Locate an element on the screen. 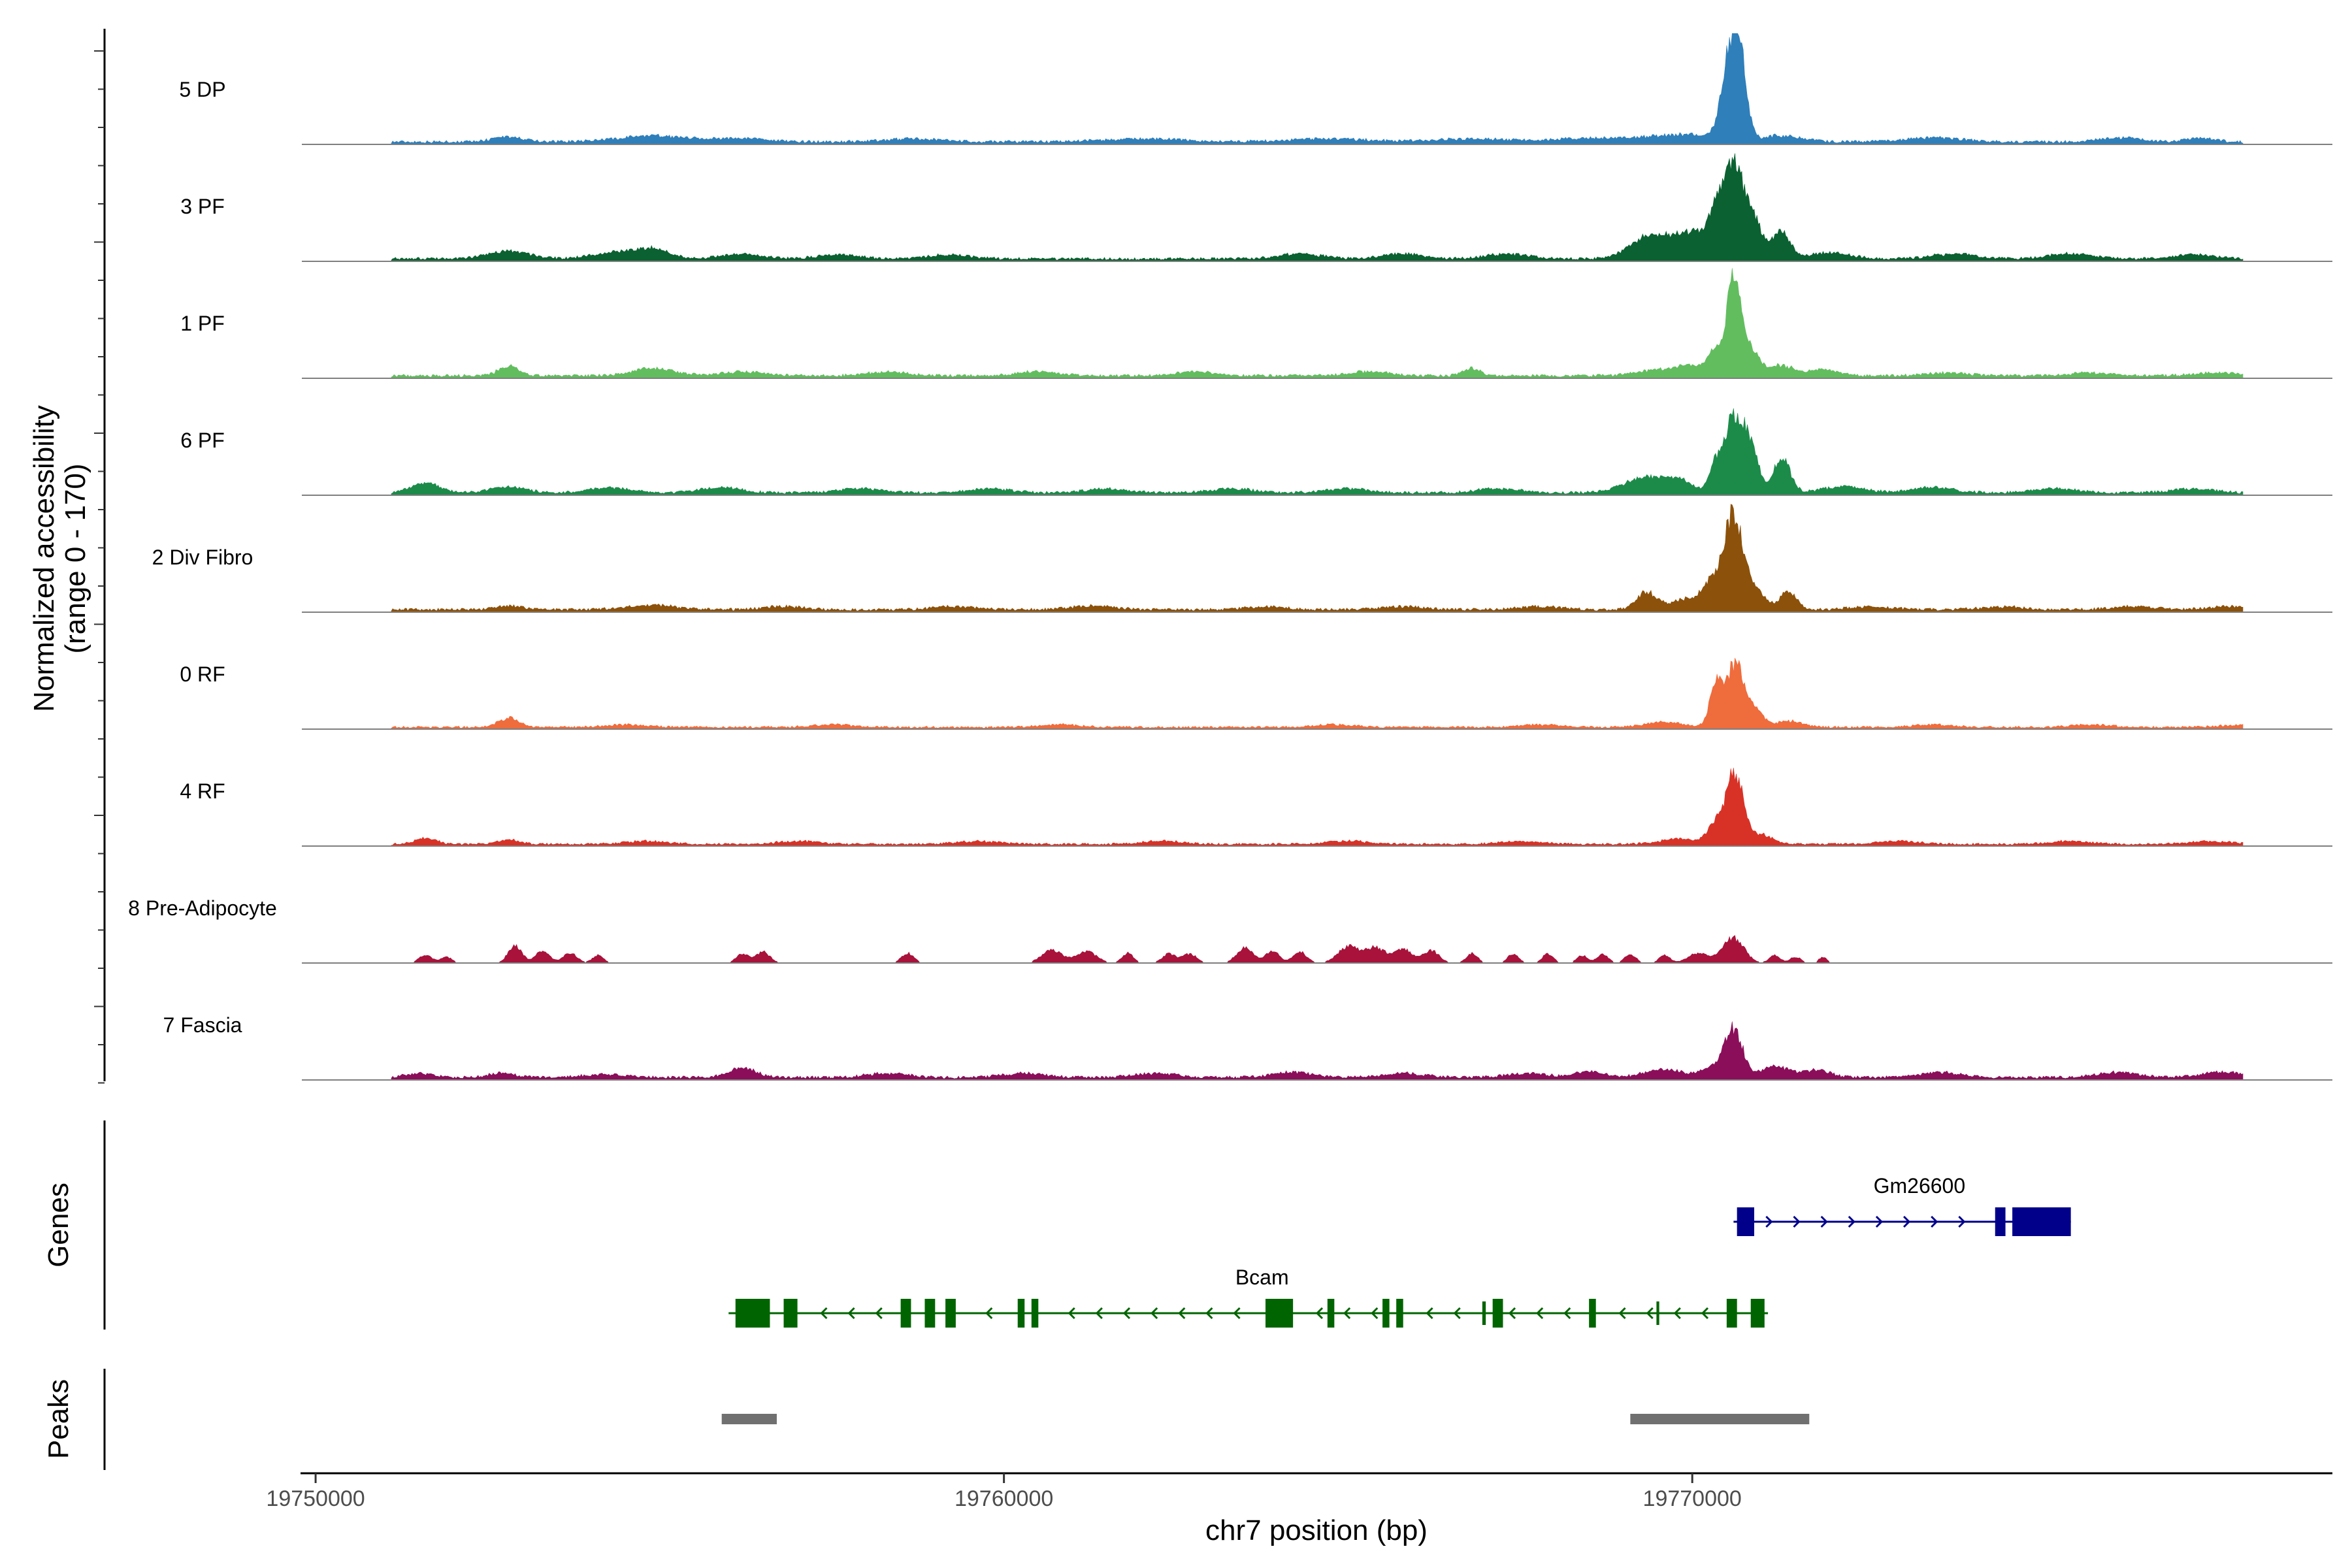 The width and height of the screenshot is (2352, 1568). gene-models: Gm26600 Bcam is located at coordinates (1399, 1251).